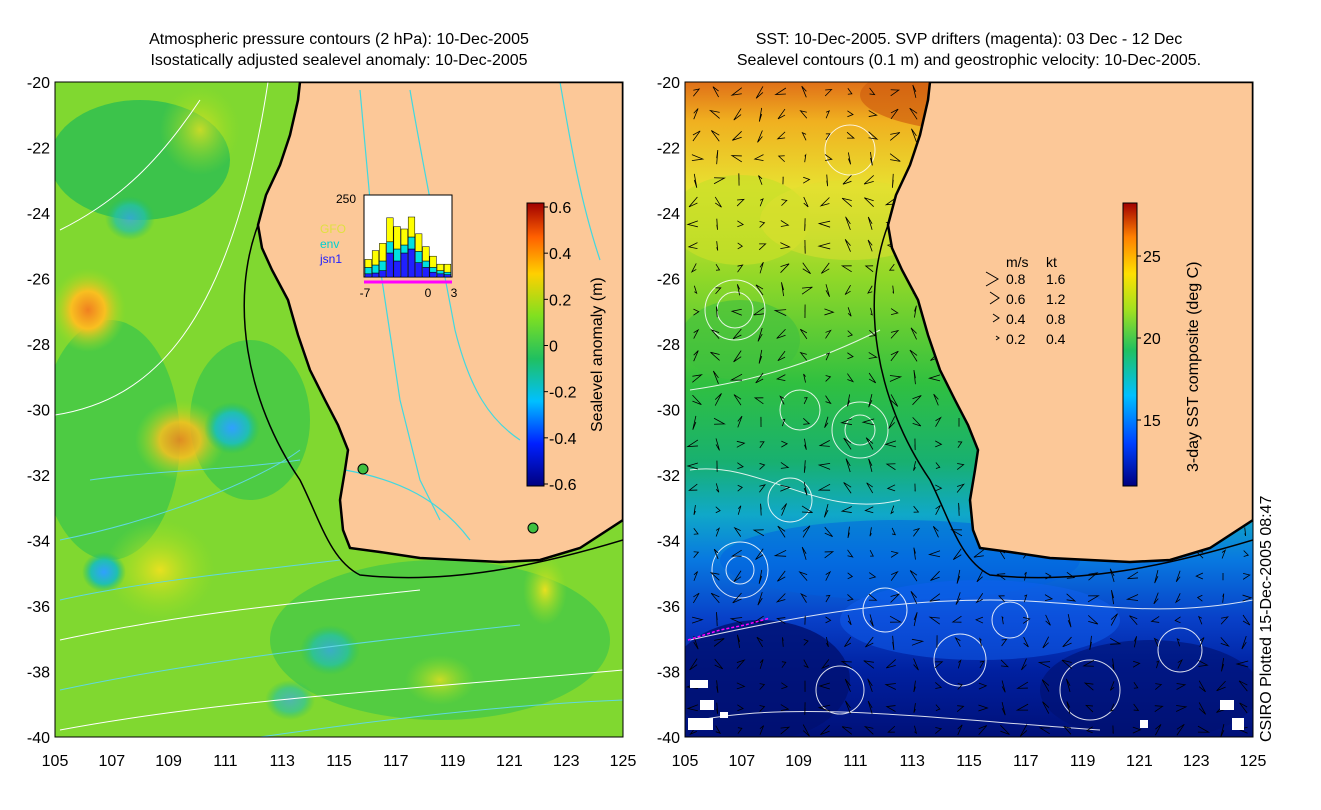 Image resolution: width=1321 pixels, height=810 pixels. What do you see at coordinates (1051, 262) in the screenshot?
I see `speed-legend-header-kt: kt` at bounding box center [1051, 262].